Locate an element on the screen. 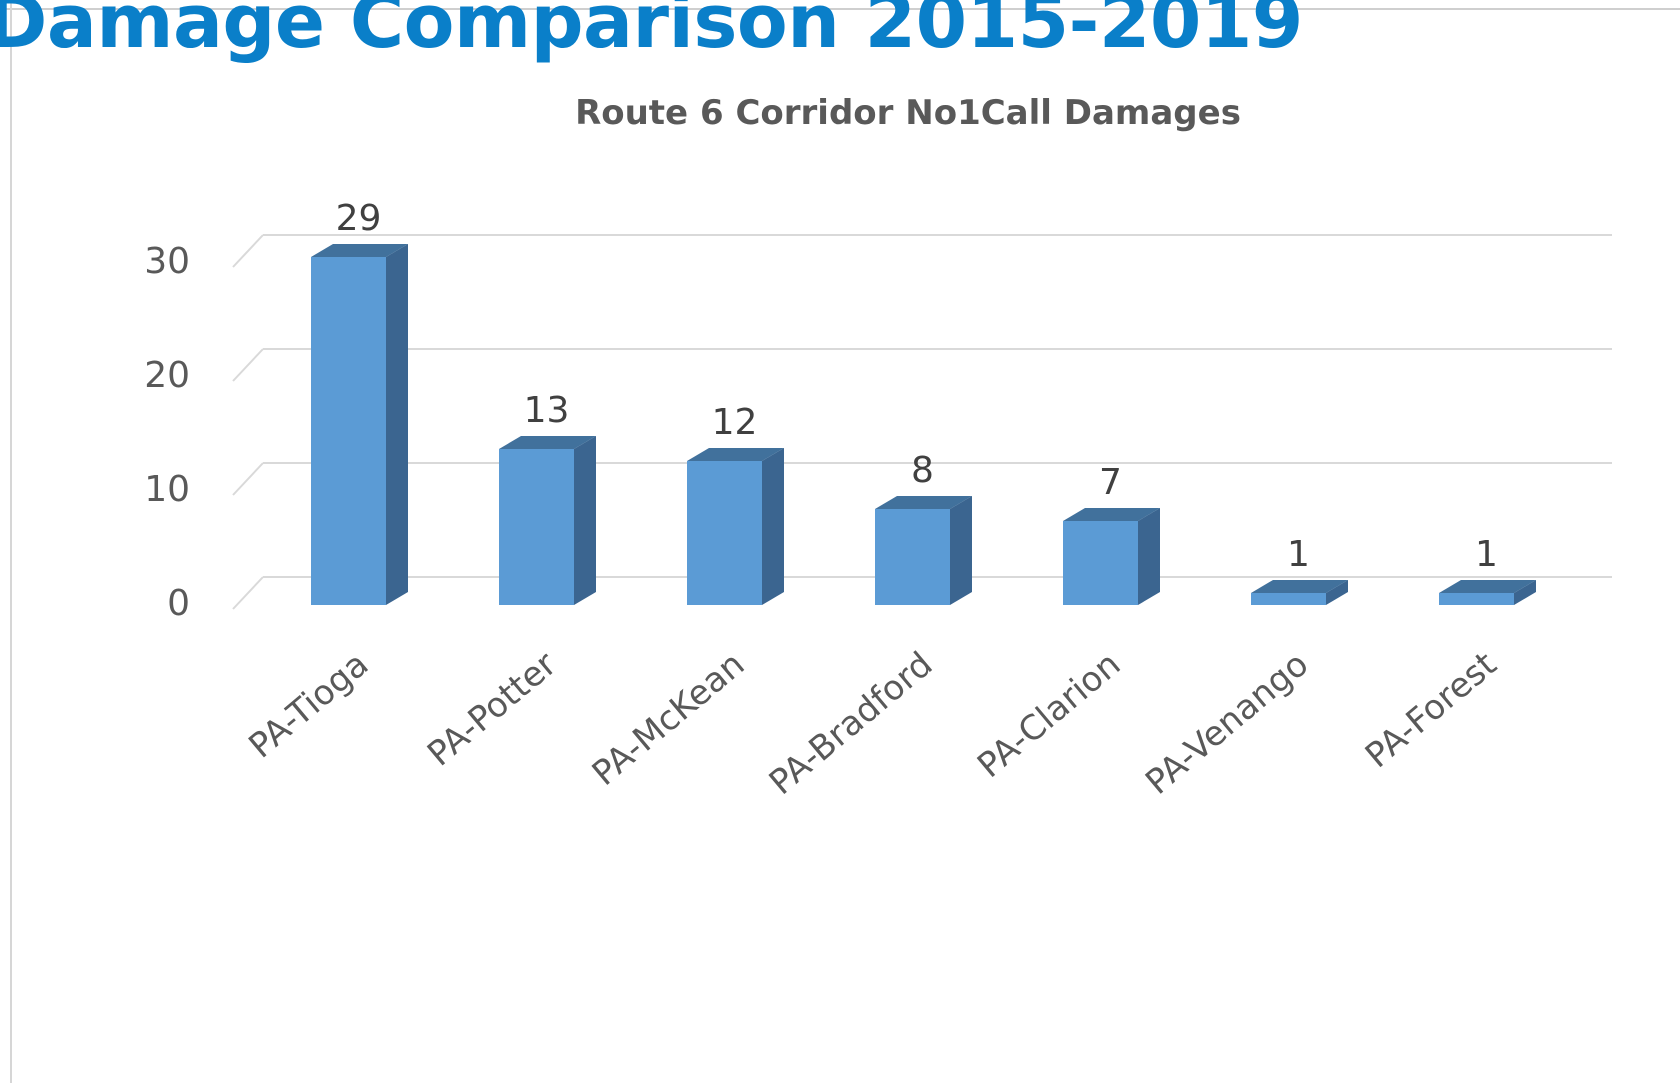  page-title: Damage Comparison 2015-2019 is located at coordinates (651, 32).